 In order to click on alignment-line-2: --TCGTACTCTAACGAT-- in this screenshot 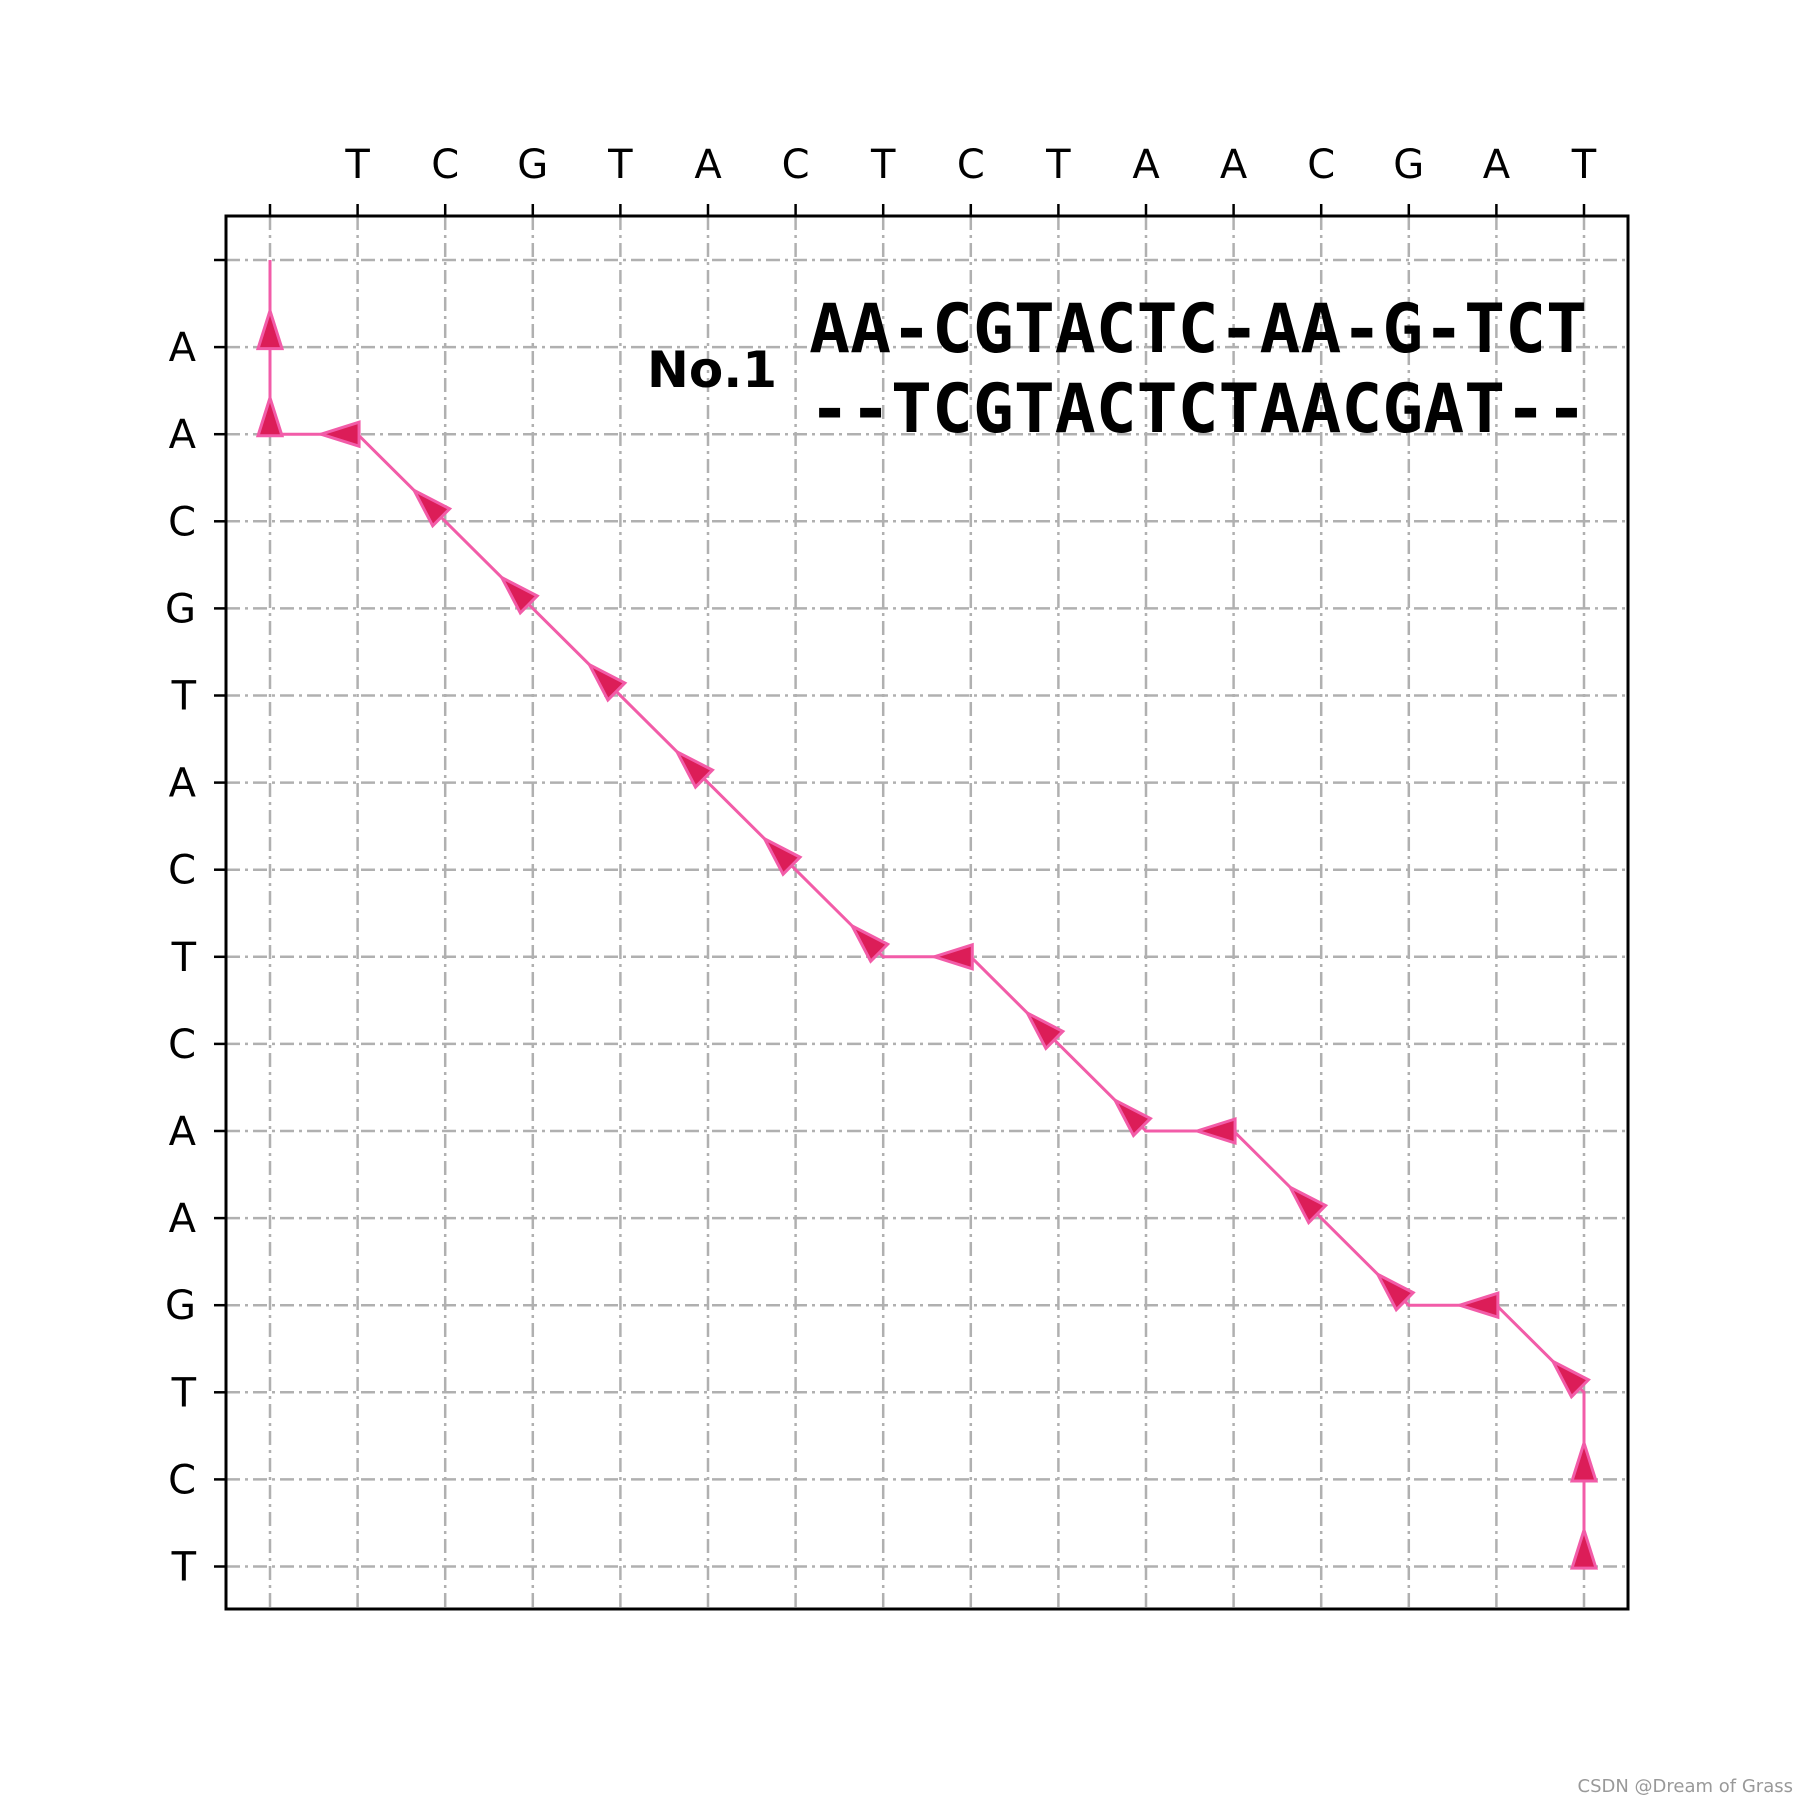, I will do `click(1198, 409)`.